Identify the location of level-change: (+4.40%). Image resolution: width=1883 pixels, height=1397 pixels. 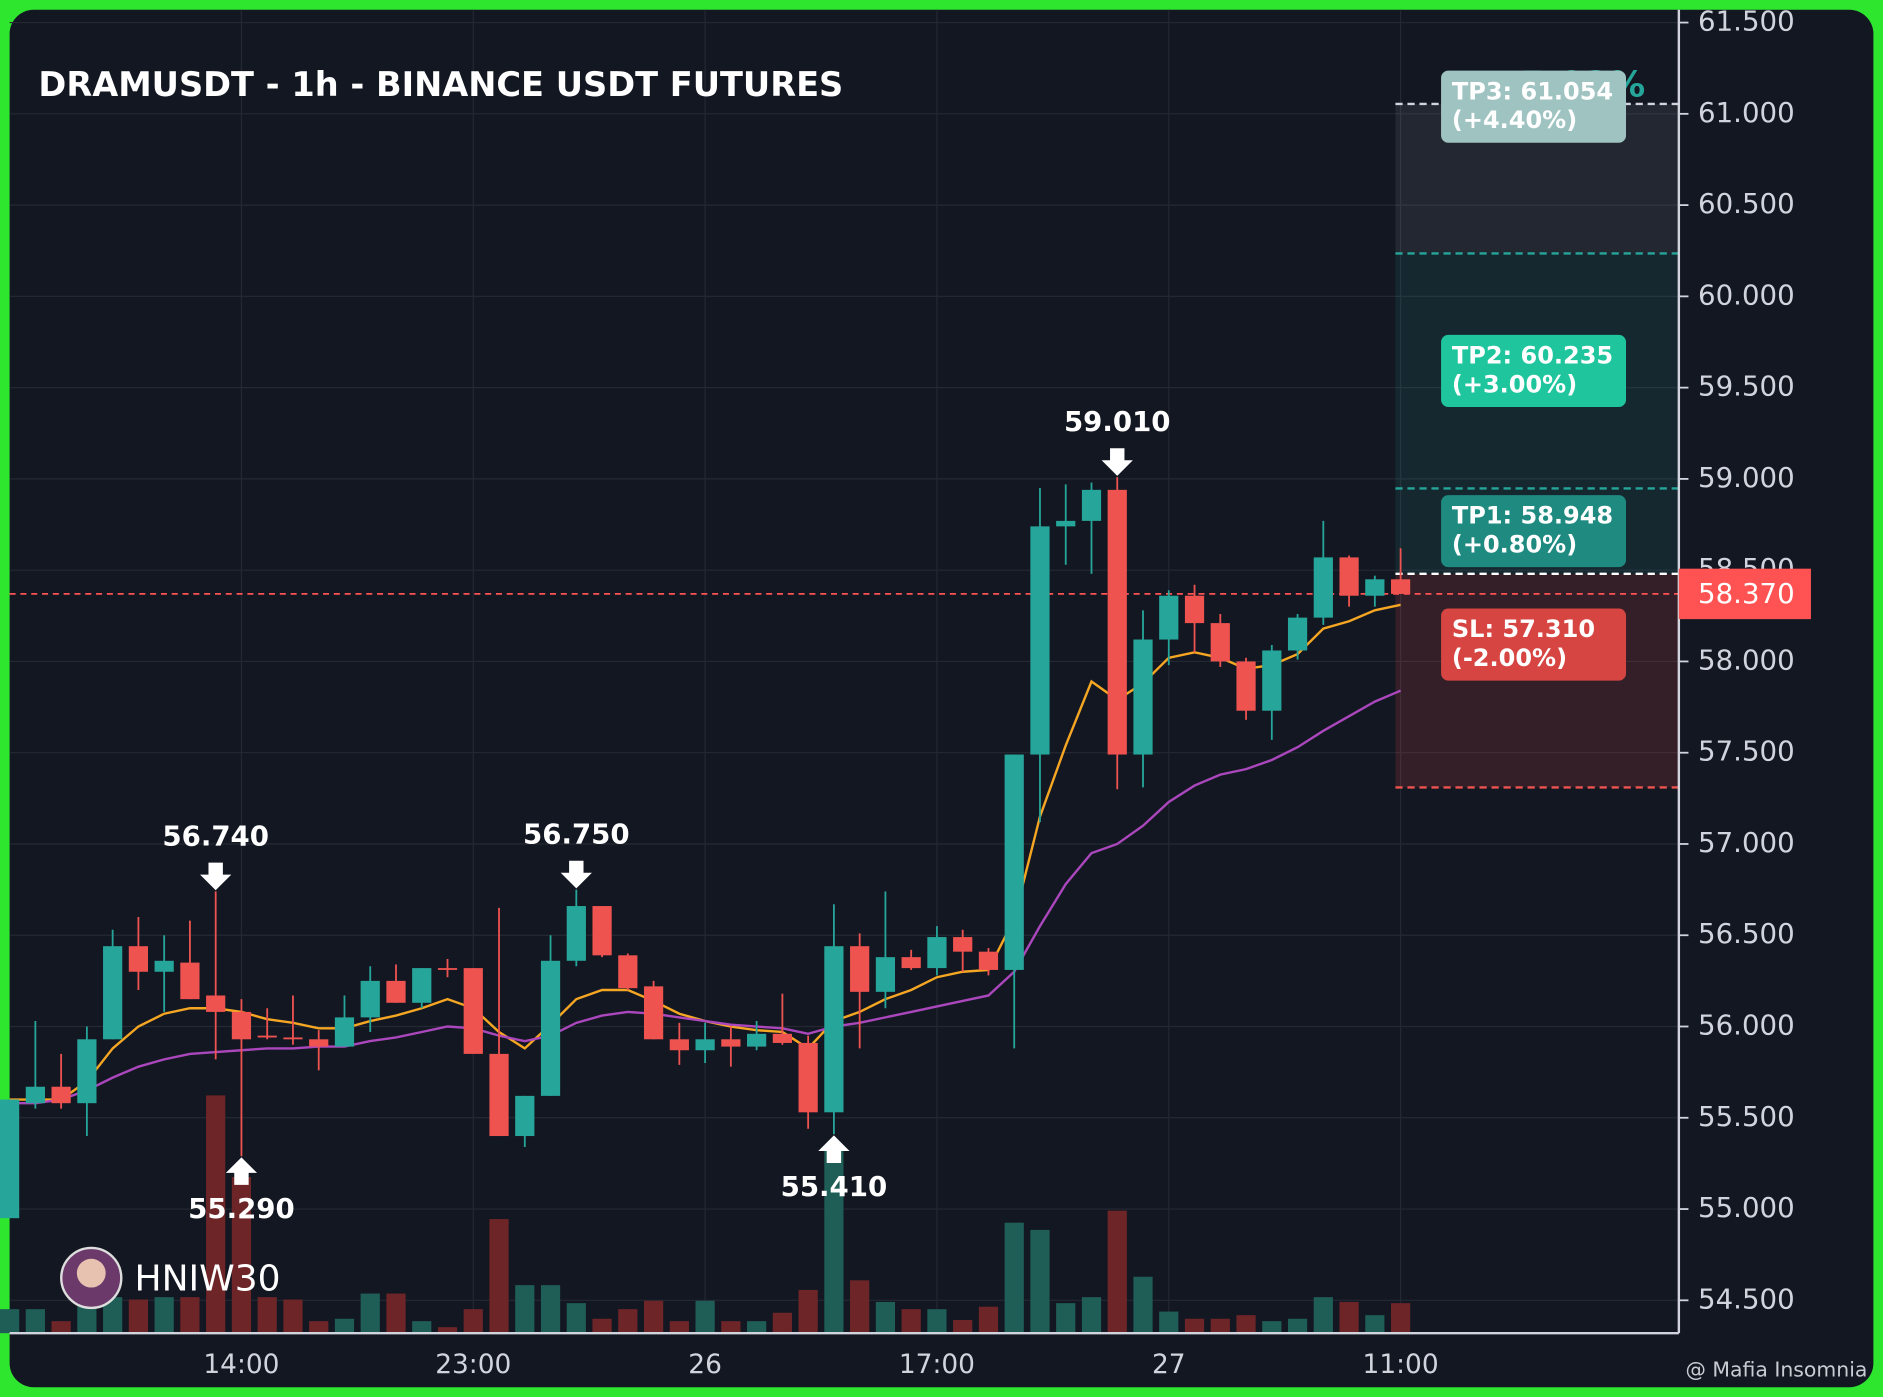
(1514, 120).